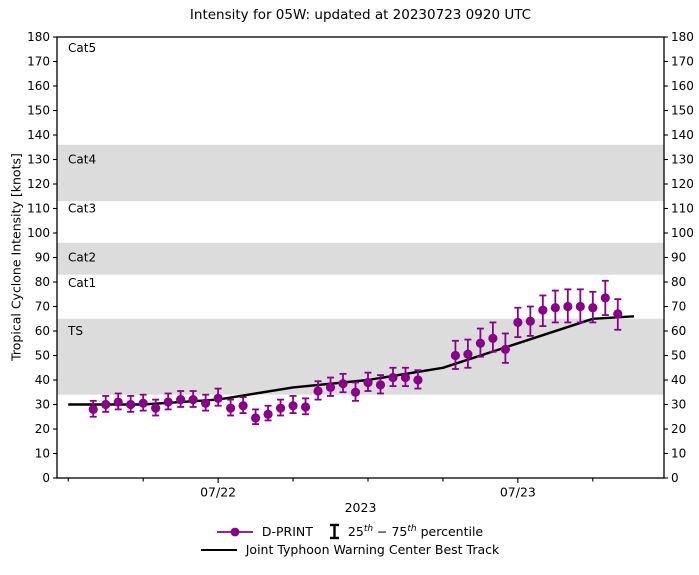 The image size is (699, 575). I want to click on band-label-cat2: Cat2, so click(82, 258).